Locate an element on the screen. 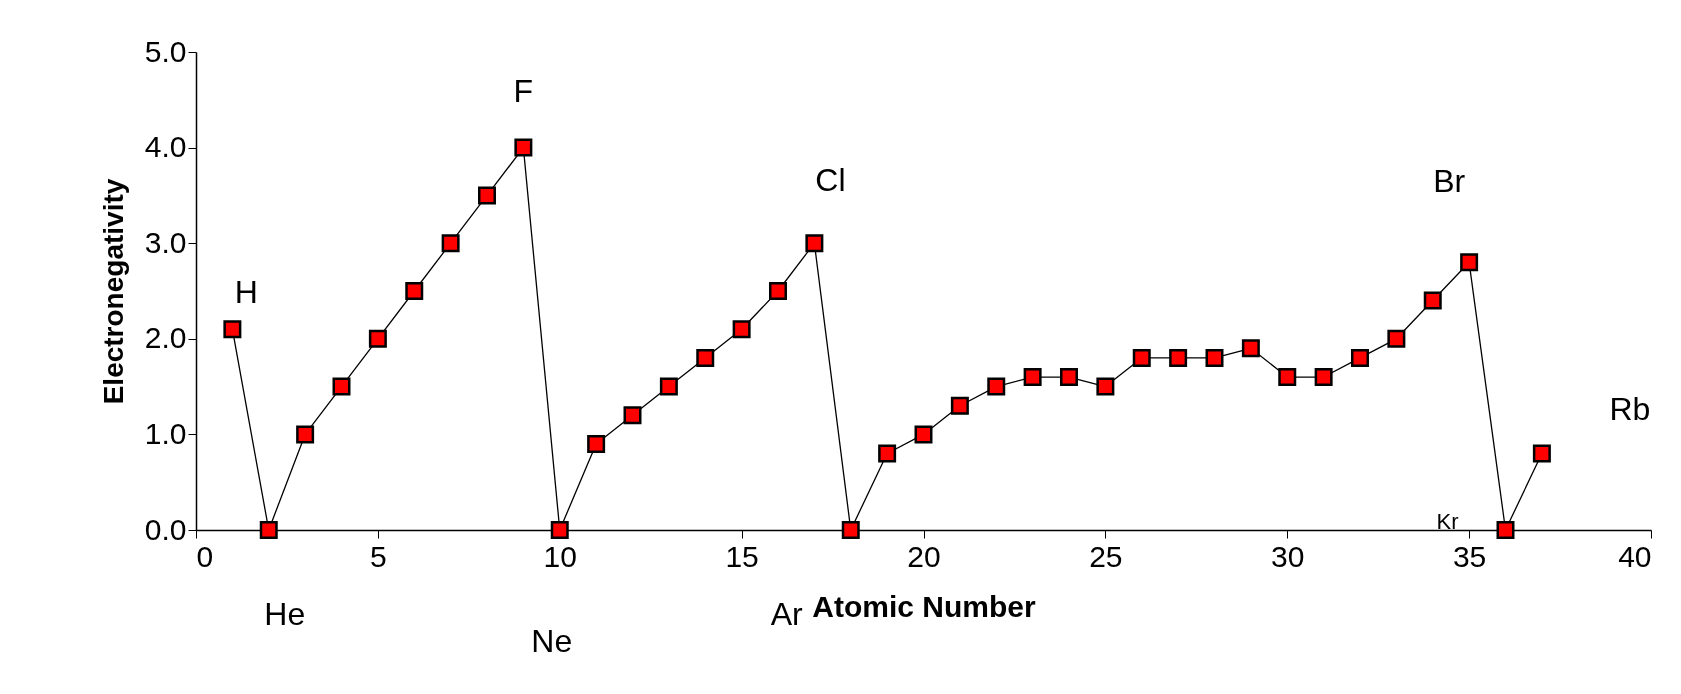 This screenshot has height=694, width=1681. x-tick-label: 0 is located at coordinates (205, 556).